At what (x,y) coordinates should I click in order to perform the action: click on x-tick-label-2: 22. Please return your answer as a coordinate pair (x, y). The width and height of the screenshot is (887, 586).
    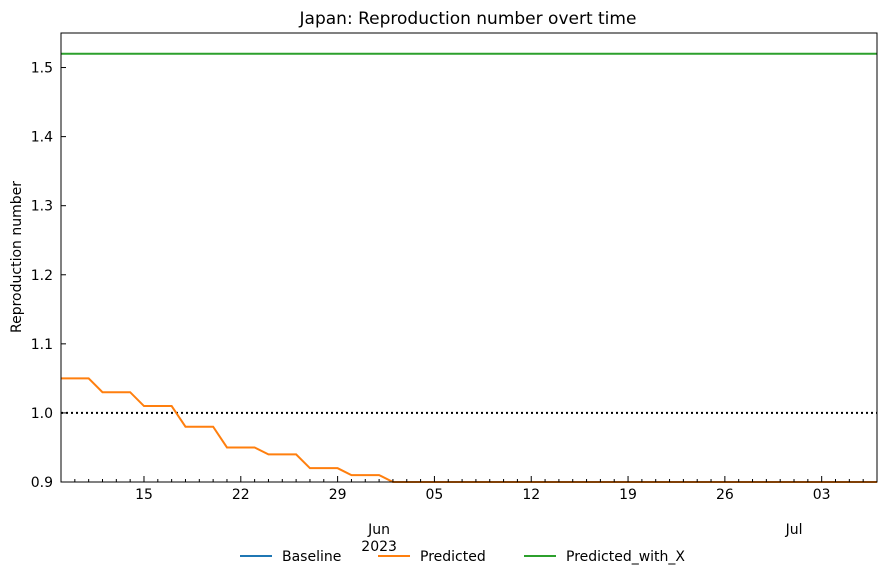
    Looking at the image, I should click on (241, 495).